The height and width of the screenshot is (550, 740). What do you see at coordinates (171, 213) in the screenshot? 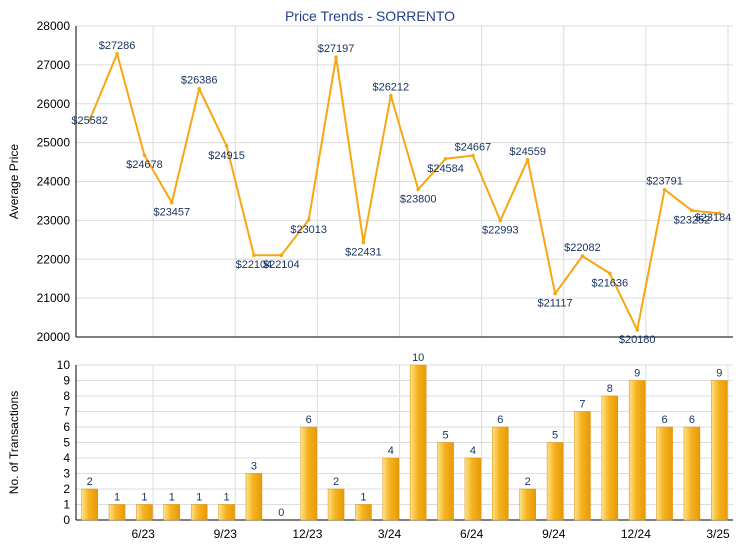
I see `price-data-label: $23457` at bounding box center [171, 213].